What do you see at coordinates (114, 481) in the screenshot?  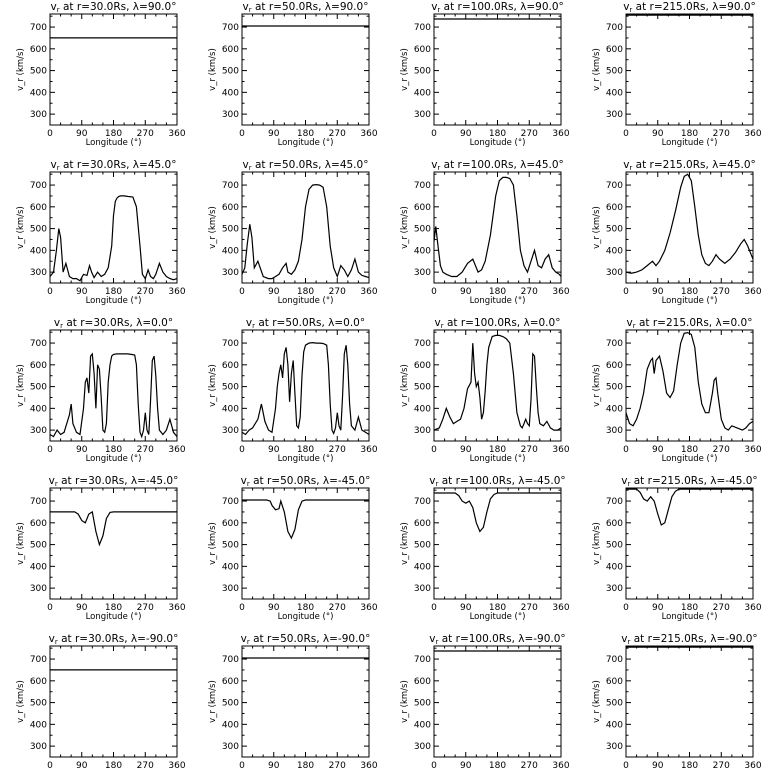 I see `panel-title: vr at r=30.0Rs, λ=-45.0°` at bounding box center [114, 481].